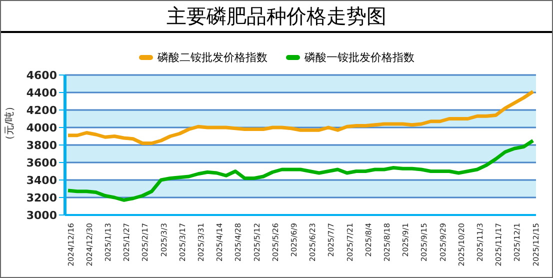 The image size is (553, 278). Describe the element at coordinates (42, 127) in the screenshot. I see `y-tick-label: 4000` at that location.